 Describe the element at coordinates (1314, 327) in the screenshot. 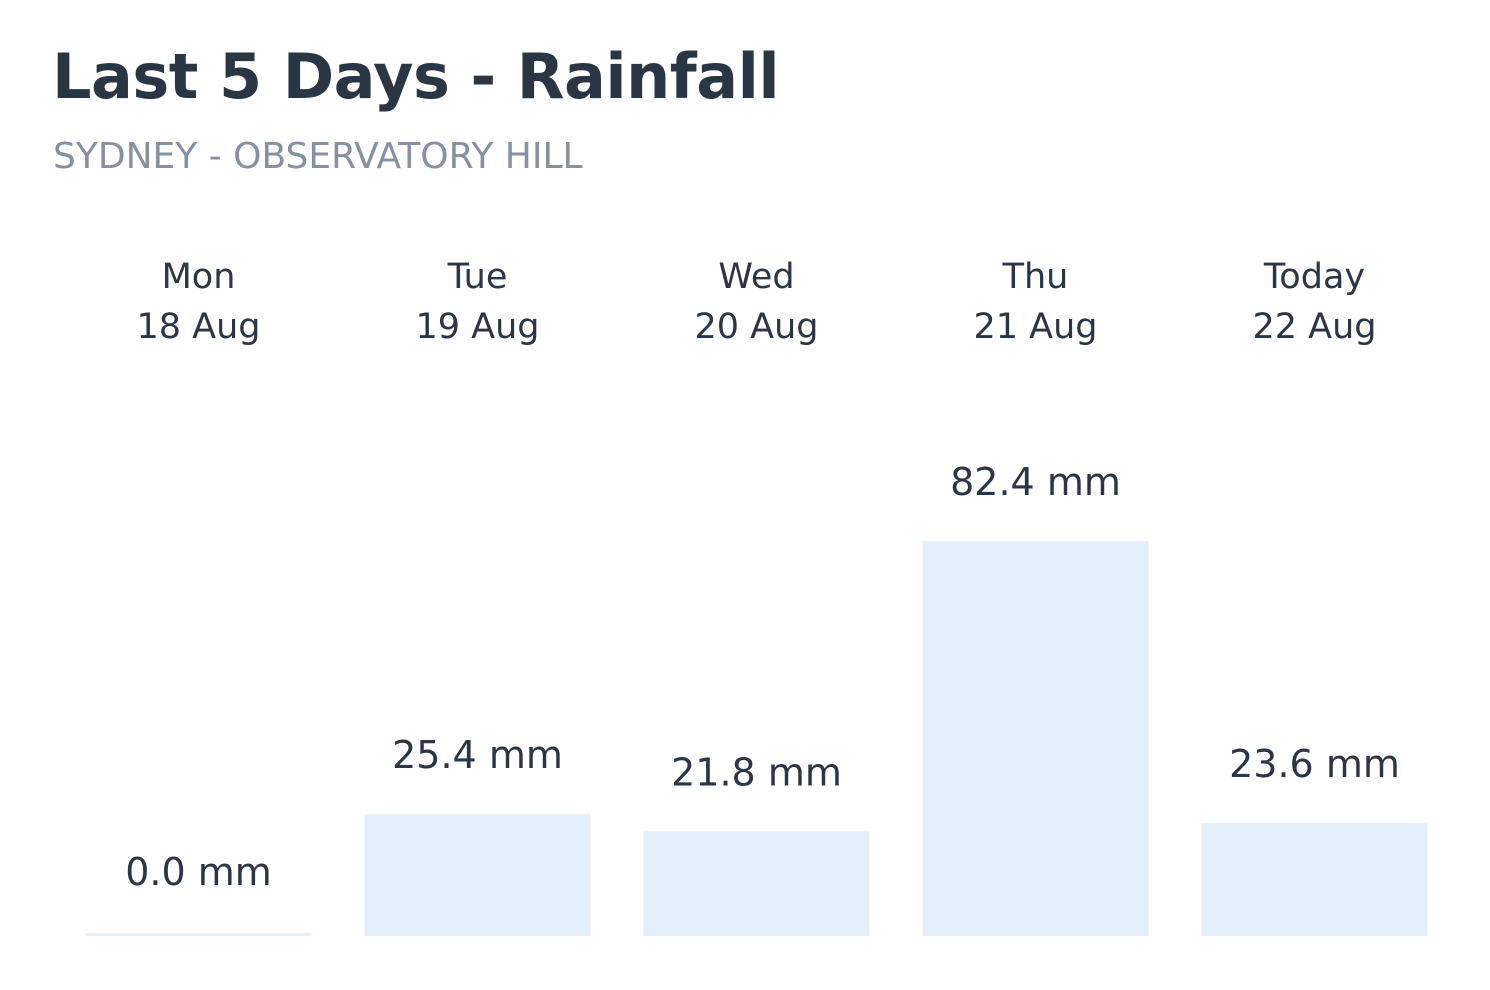

I see `date-label-today: 22 Aug` at that location.